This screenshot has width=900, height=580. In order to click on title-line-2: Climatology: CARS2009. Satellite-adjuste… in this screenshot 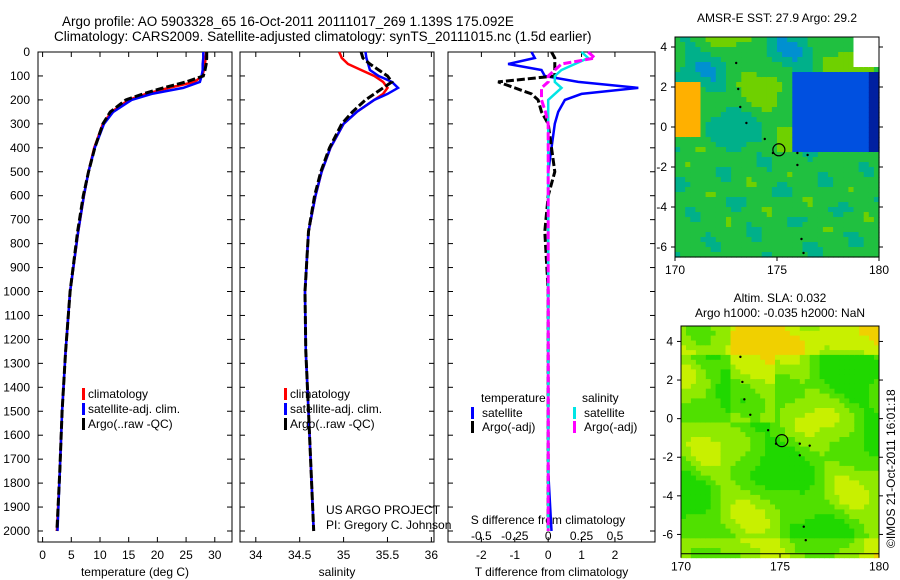, I will do `click(323, 36)`.